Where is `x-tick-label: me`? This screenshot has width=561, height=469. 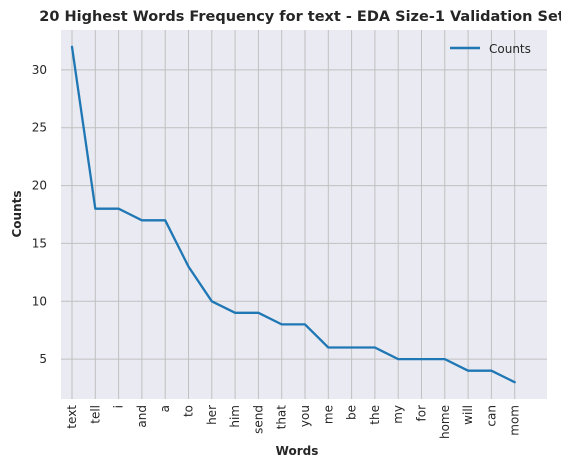 x-tick-label: me is located at coordinates (328, 414).